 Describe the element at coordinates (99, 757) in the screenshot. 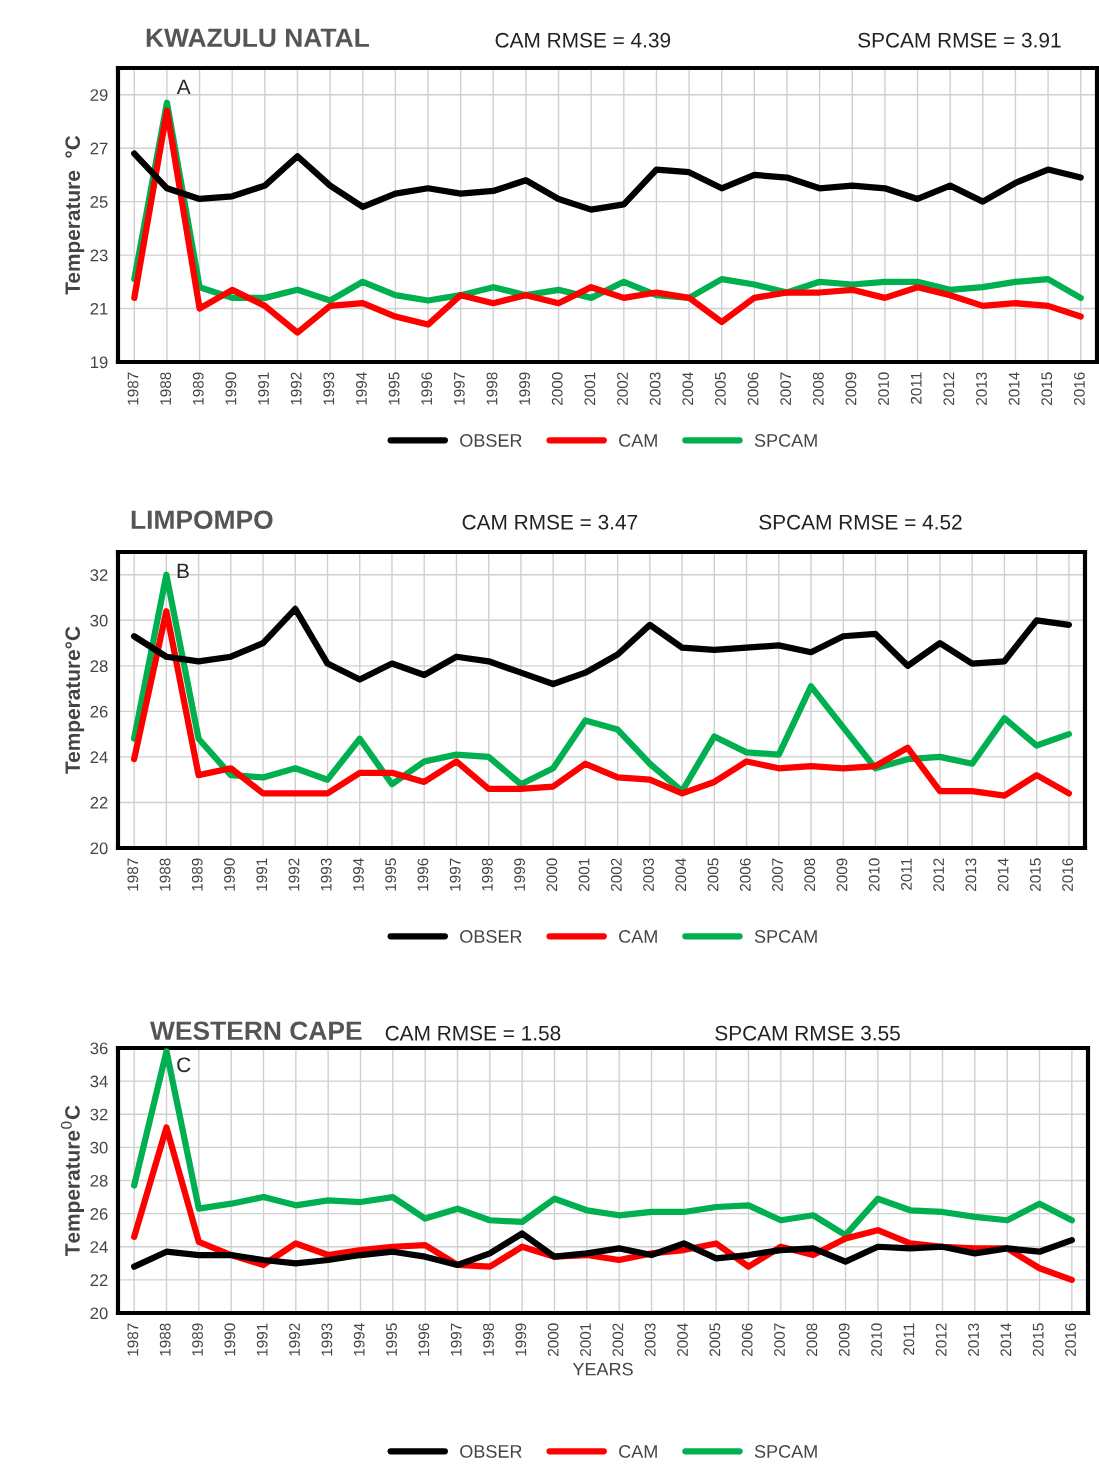

I see `y-tick-label: 24` at that location.